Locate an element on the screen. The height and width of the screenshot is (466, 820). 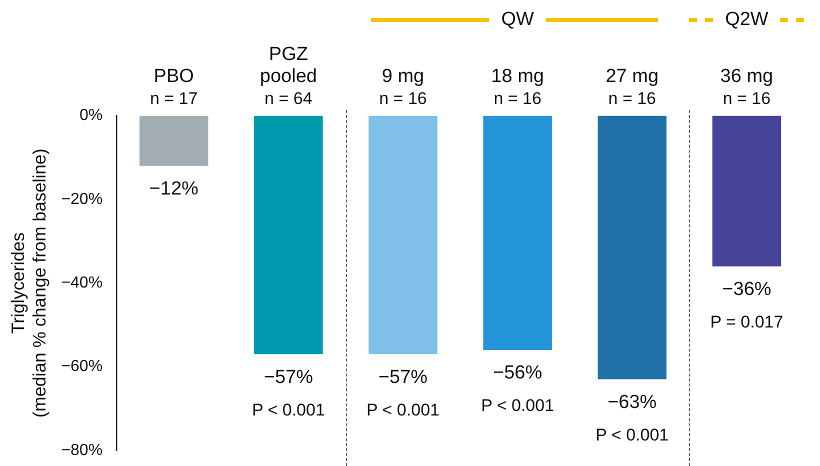
text: n = 64 is located at coordinates (288, 98).